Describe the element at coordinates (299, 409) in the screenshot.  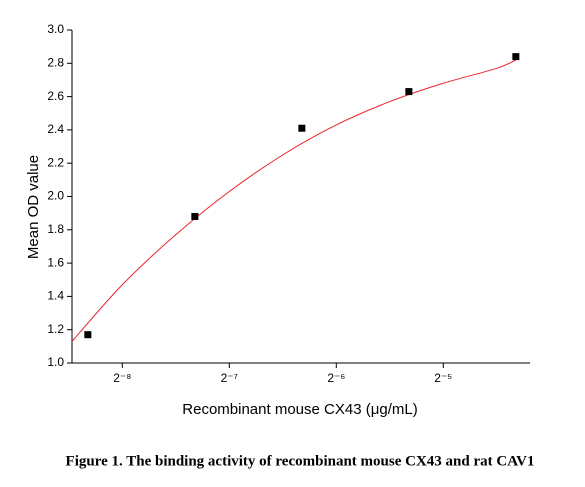
I see `x-axis-label: Recombinant mouse CX43 (μg/mL)` at that location.